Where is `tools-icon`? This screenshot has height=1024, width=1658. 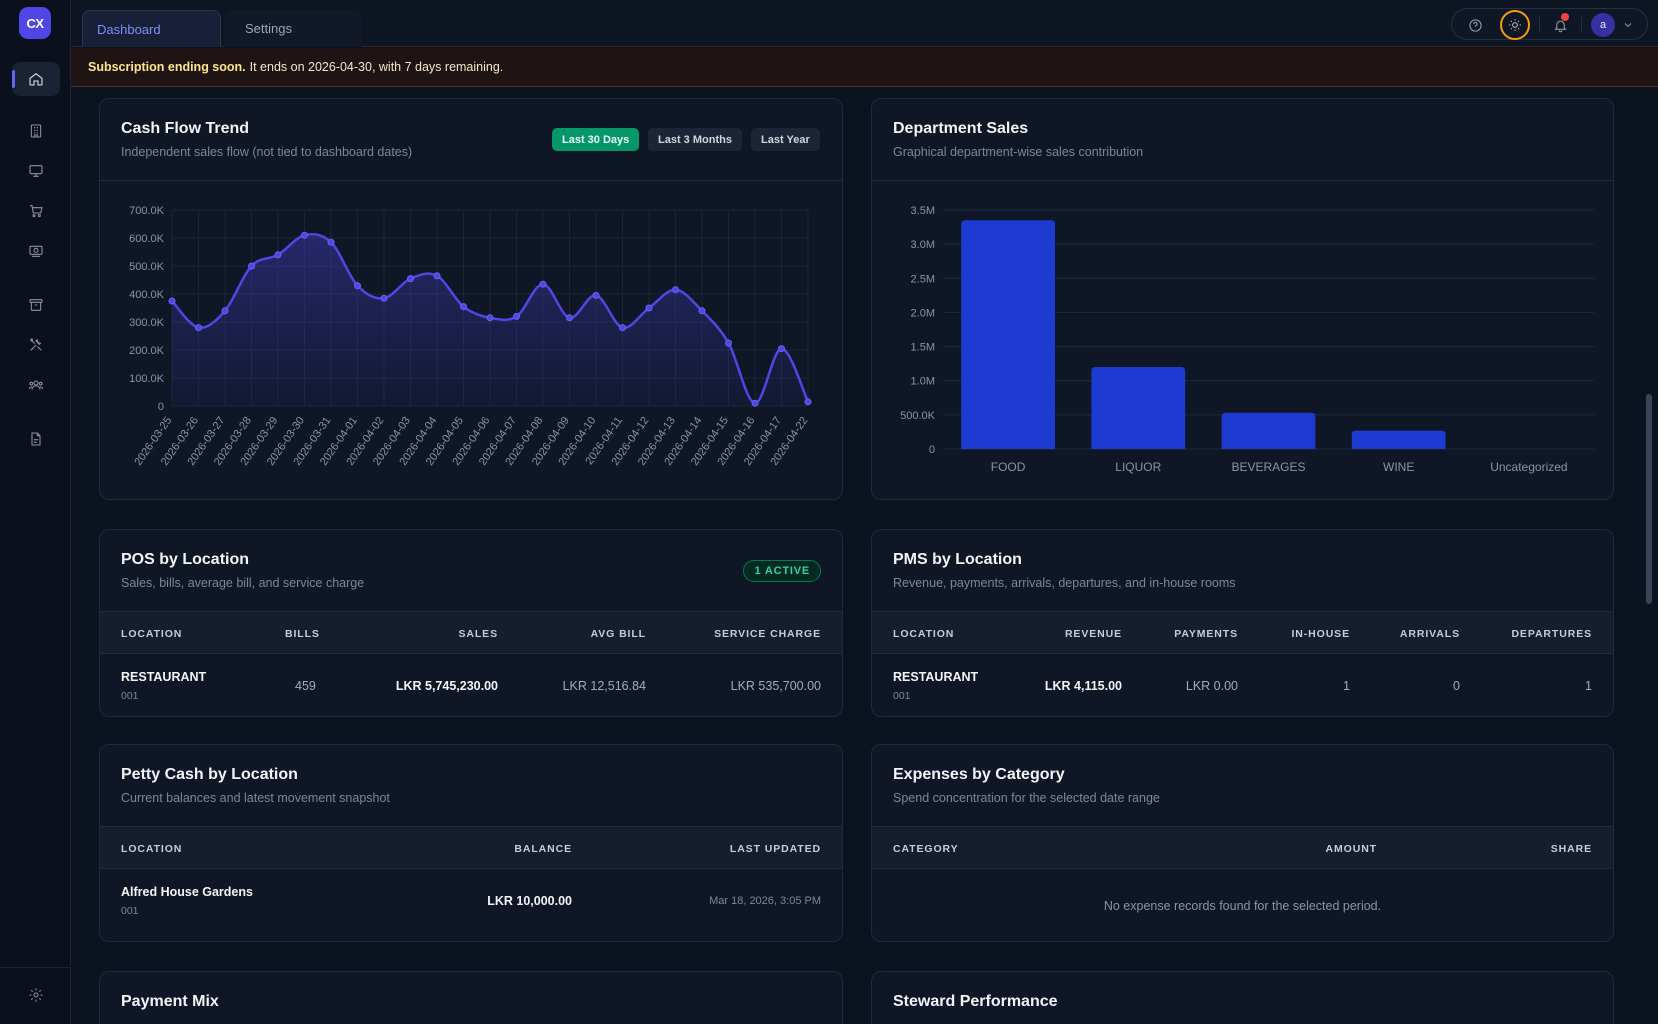 tools-icon is located at coordinates (35, 344).